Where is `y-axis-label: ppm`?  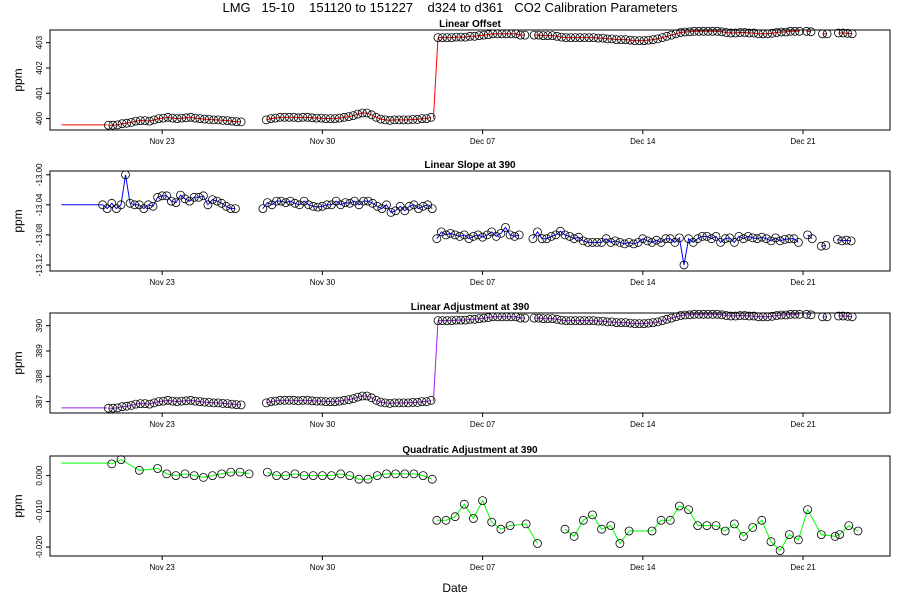
y-axis-label: ppm is located at coordinates (18, 362).